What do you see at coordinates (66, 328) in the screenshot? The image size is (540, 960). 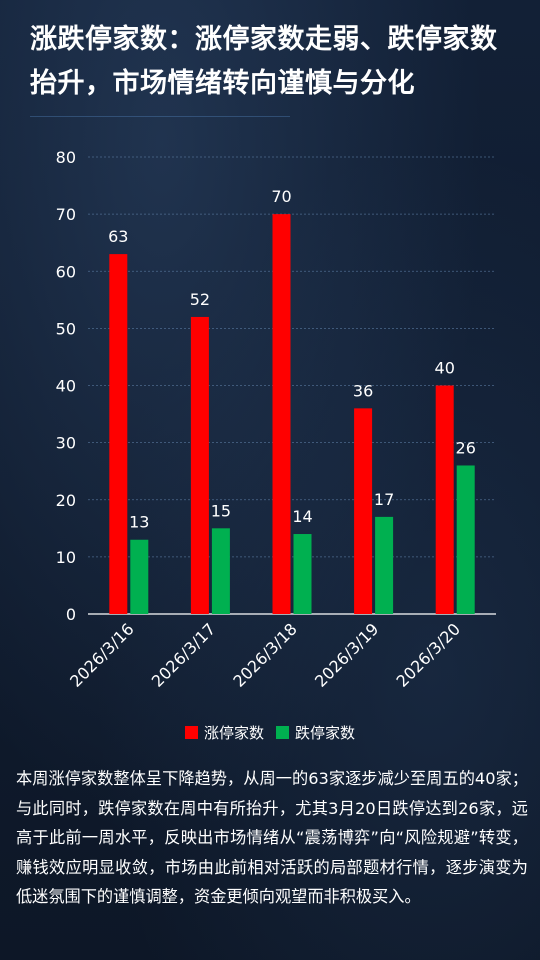 I see `y-tick-label: 50` at bounding box center [66, 328].